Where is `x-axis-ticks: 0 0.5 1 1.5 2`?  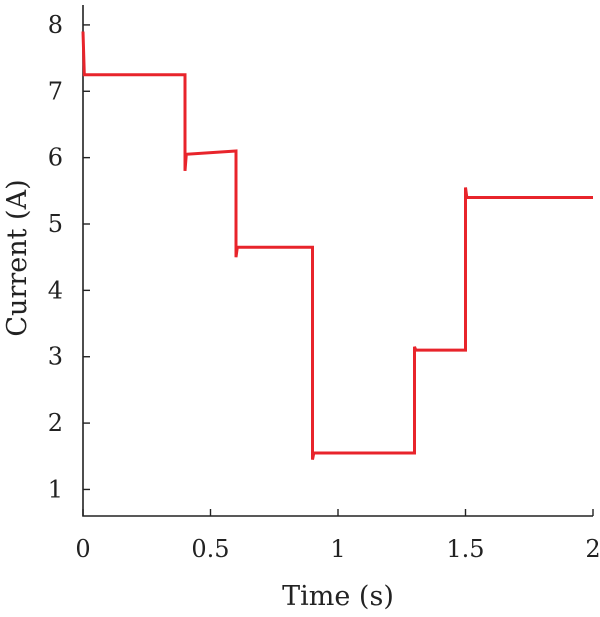 x-axis-ticks: 0 0.5 1 1.5 2 is located at coordinates (337, 536).